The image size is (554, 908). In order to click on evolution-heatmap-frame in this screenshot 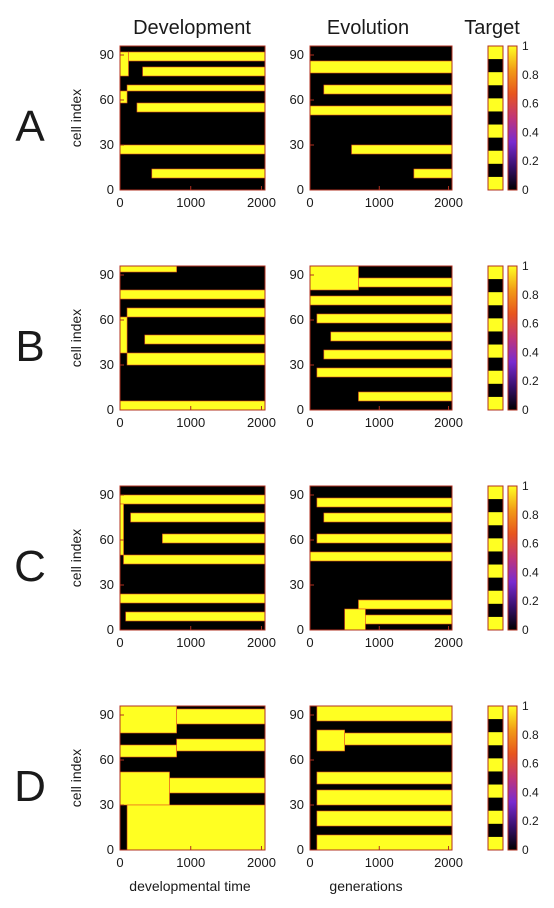, I will do `click(381, 118)`.